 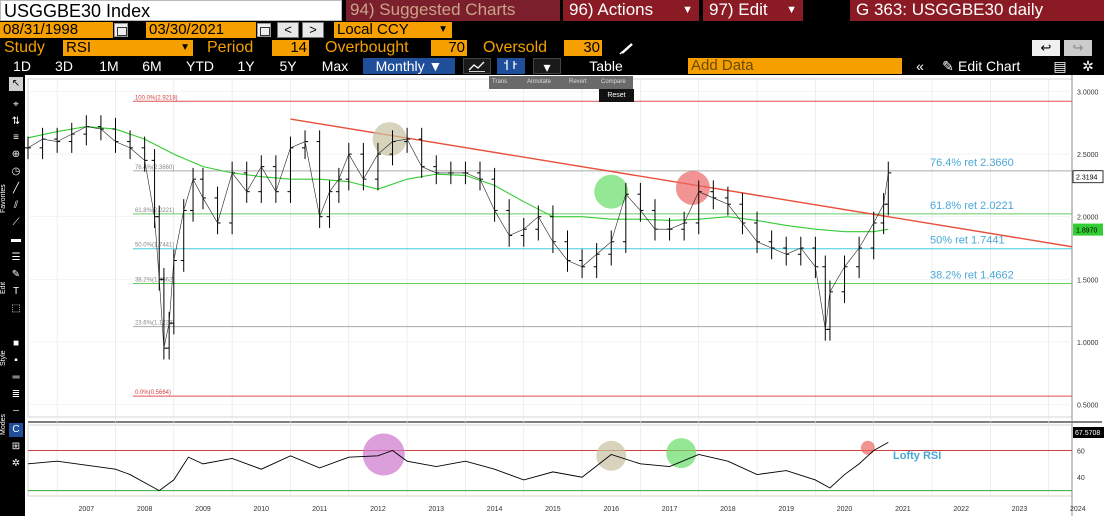 What do you see at coordinates (313, 30) in the screenshot?
I see `next-period-button: >` at bounding box center [313, 30].